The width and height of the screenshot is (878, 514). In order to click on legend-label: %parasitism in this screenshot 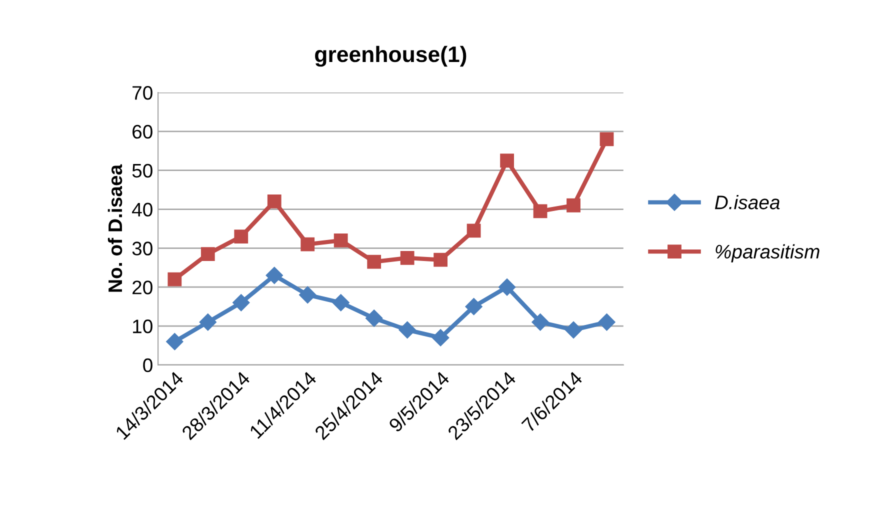, I will do `click(768, 253)`.